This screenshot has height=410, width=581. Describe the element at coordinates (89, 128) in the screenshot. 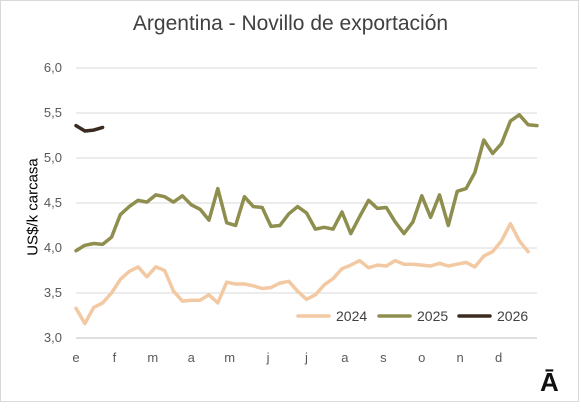

I see `series-line-2026` at that location.